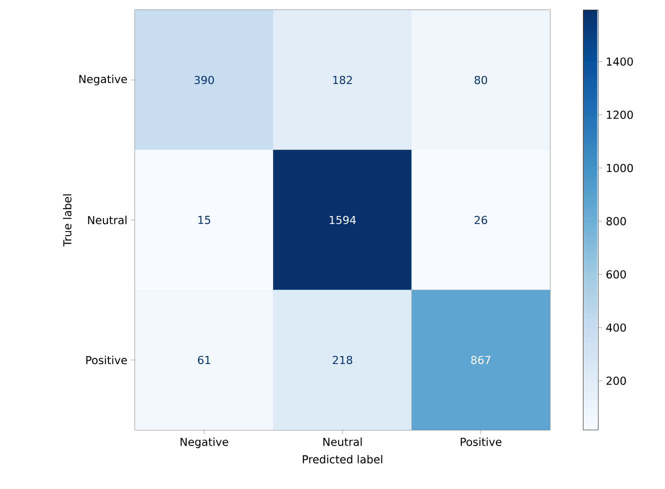  Describe the element at coordinates (103, 80) in the screenshot. I see `y-tick-label: Negative` at that location.